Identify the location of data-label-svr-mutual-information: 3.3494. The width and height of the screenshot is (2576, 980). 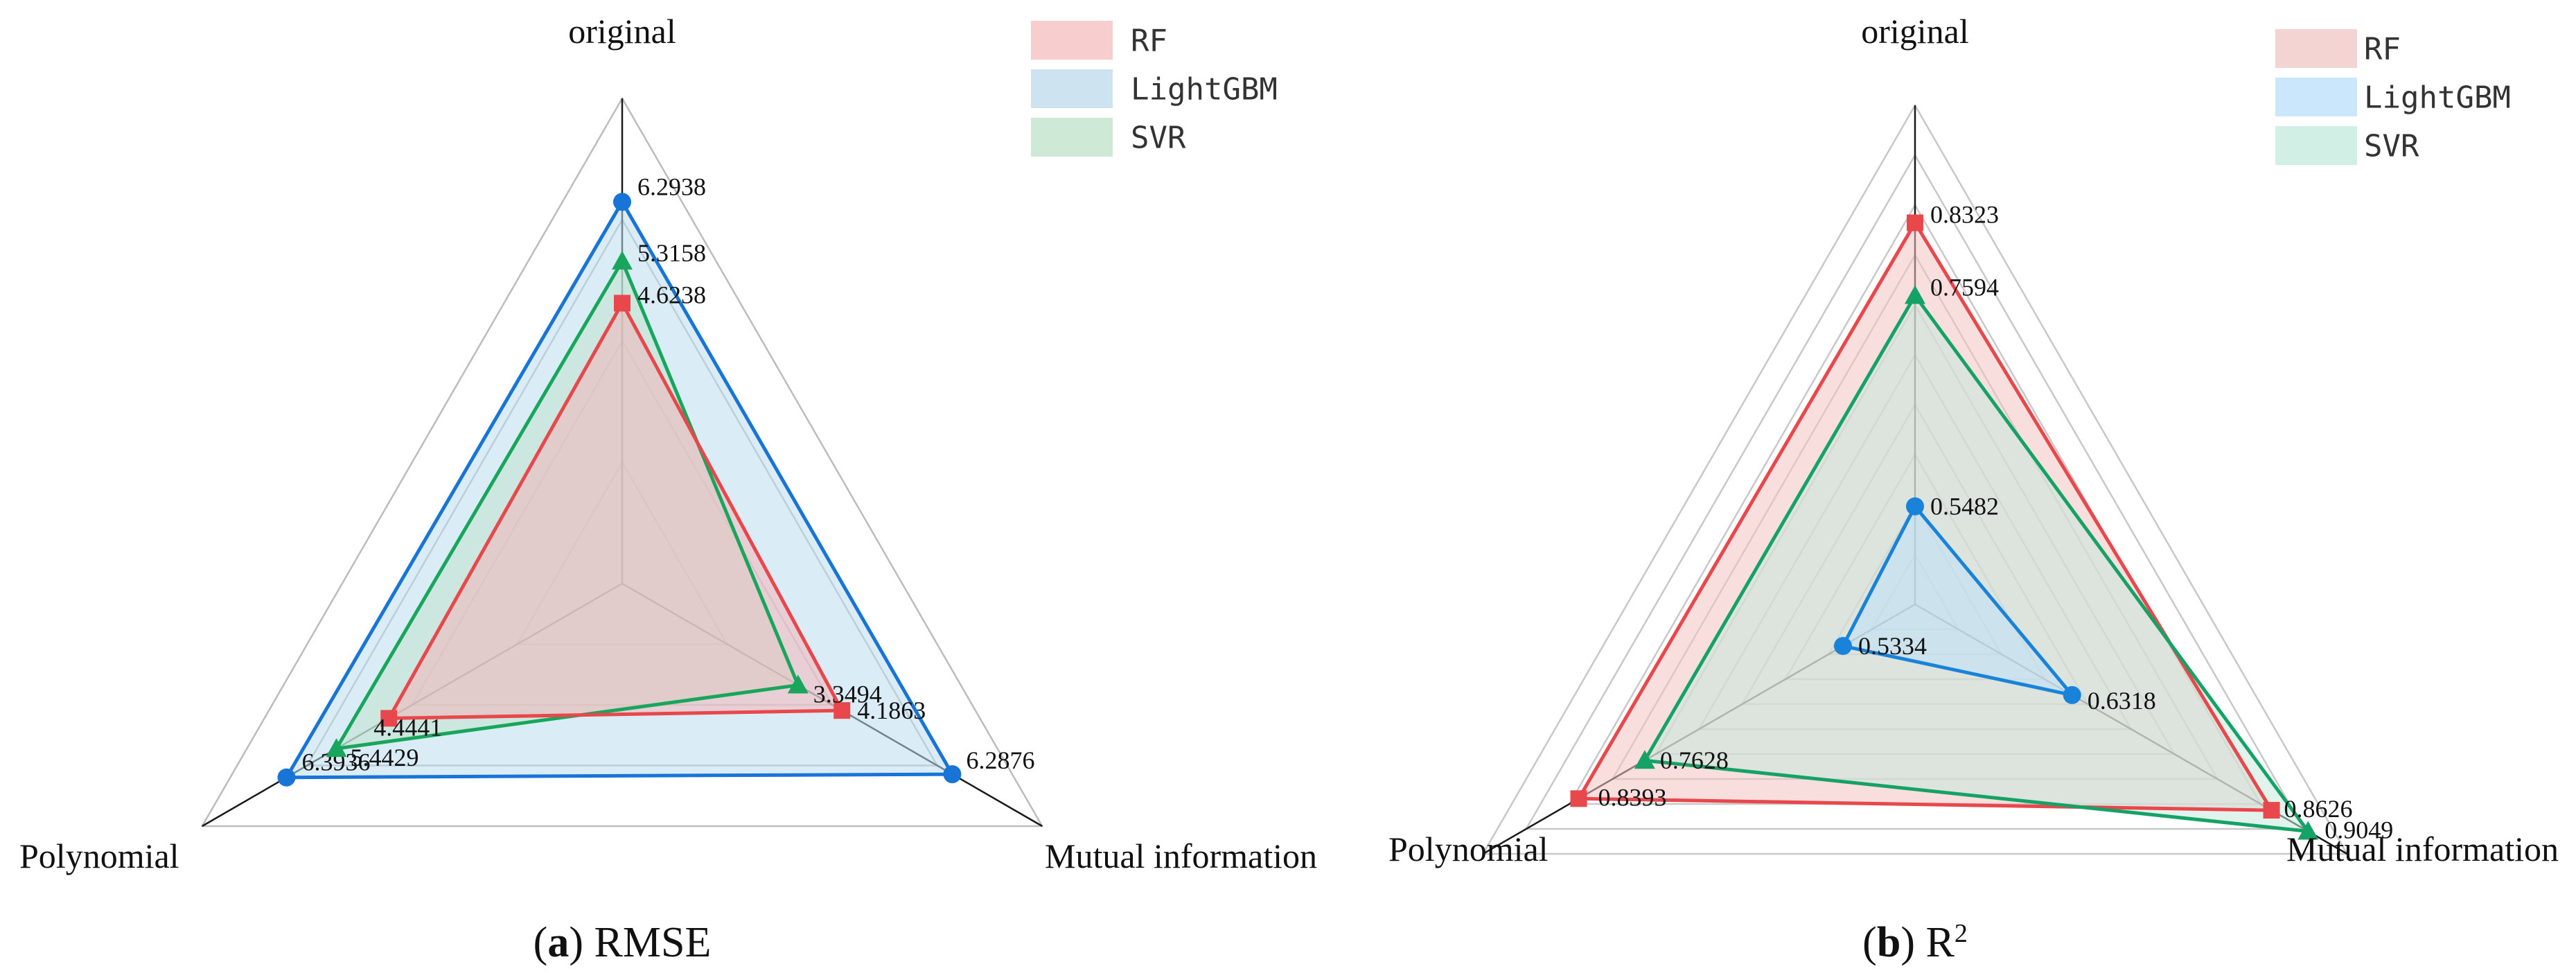
(848, 694).